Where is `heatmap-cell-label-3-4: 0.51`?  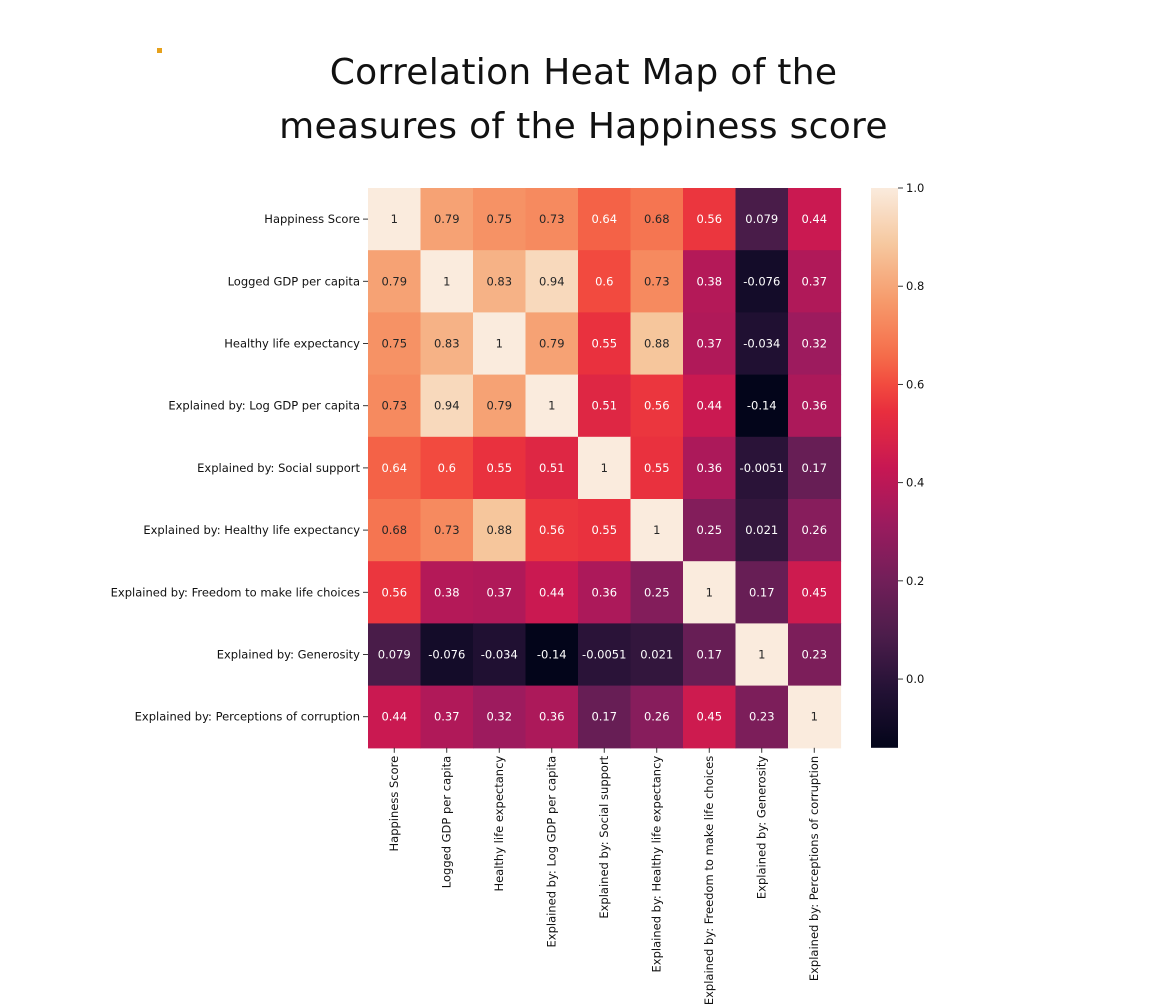
heatmap-cell-label-3-4: 0.51 is located at coordinates (604, 406).